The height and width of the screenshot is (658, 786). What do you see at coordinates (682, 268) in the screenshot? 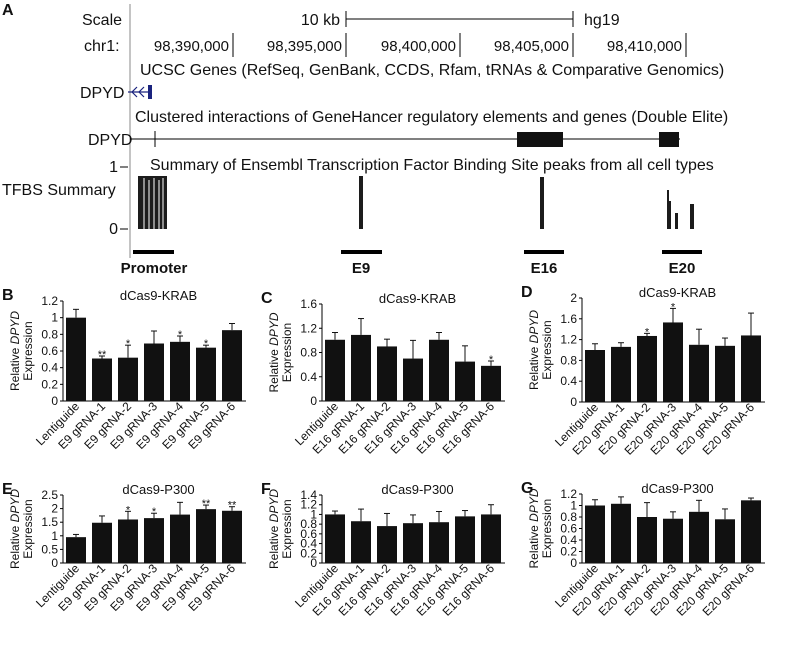
I see `region-label-e20: E20` at bounding box center [682, 268].